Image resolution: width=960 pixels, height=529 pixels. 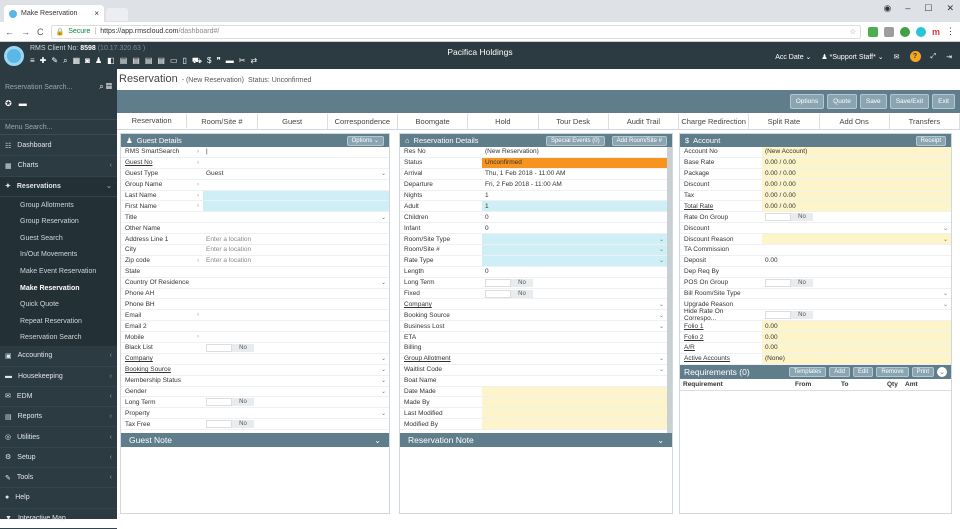 I want to click on reload-icon: C, so click(x=40, y=31).